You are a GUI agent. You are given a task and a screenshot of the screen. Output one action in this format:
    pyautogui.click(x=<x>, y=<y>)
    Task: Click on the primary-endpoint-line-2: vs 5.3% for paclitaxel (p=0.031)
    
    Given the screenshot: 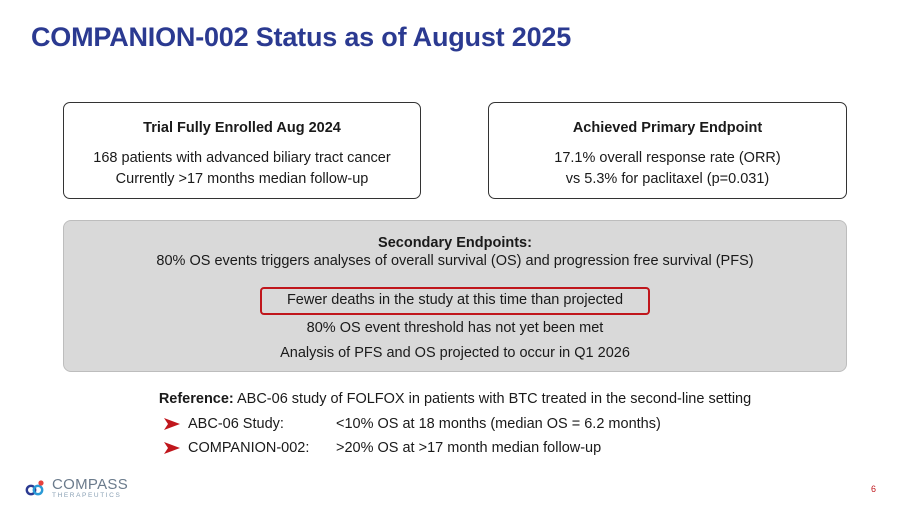 What is the action you would take?
    pyautogui.click(x=667, y=179)
    